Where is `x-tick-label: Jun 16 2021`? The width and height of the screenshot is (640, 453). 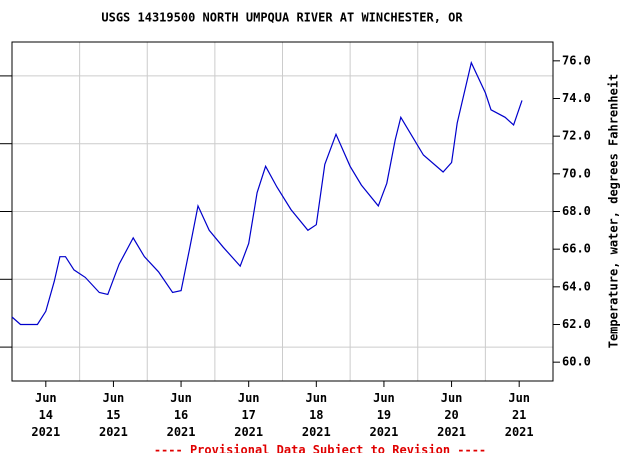
x-tick-label: Jun 16 2021 is located at coordinates (181, 415).